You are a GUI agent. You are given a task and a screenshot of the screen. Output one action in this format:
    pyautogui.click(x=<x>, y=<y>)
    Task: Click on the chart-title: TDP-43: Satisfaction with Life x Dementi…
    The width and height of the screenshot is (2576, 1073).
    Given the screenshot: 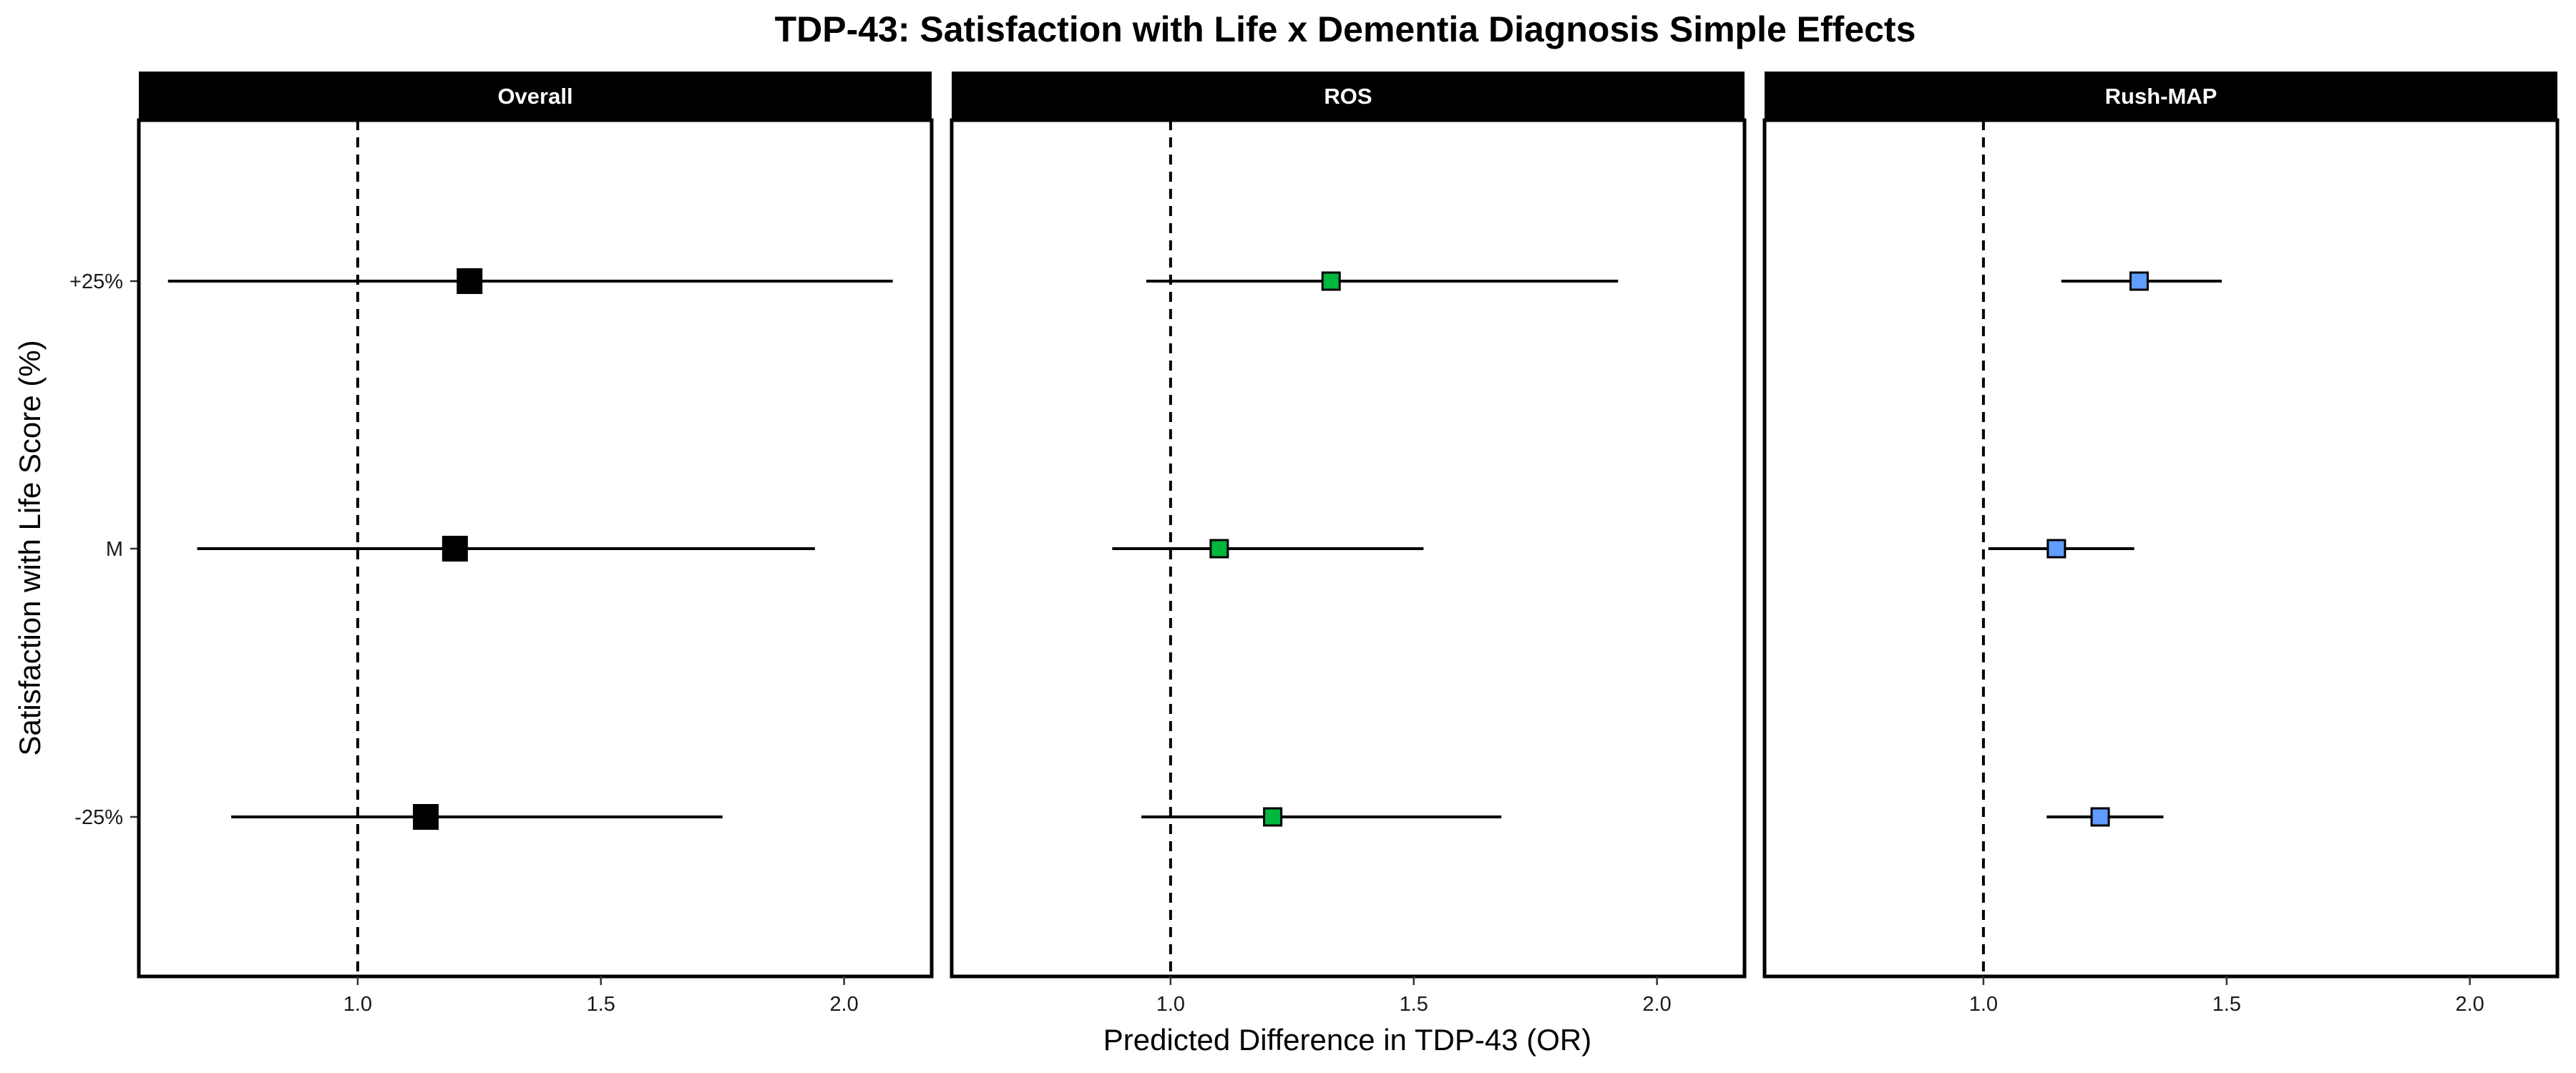 What is the action you would take?
    pyautogui.click(x=1345, y=29)
    